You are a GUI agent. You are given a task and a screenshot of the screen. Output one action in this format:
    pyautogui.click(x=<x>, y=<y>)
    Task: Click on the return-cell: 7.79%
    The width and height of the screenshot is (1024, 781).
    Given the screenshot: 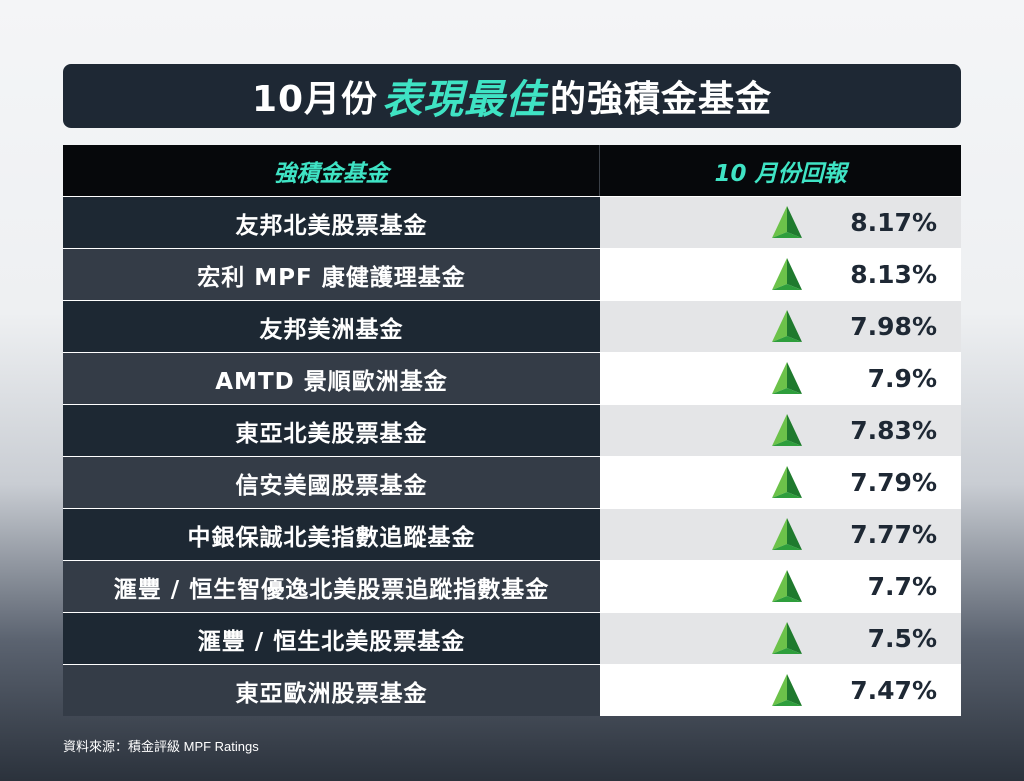 What is the action you would take?
    pyautogui.click(x=780, y=482)
    